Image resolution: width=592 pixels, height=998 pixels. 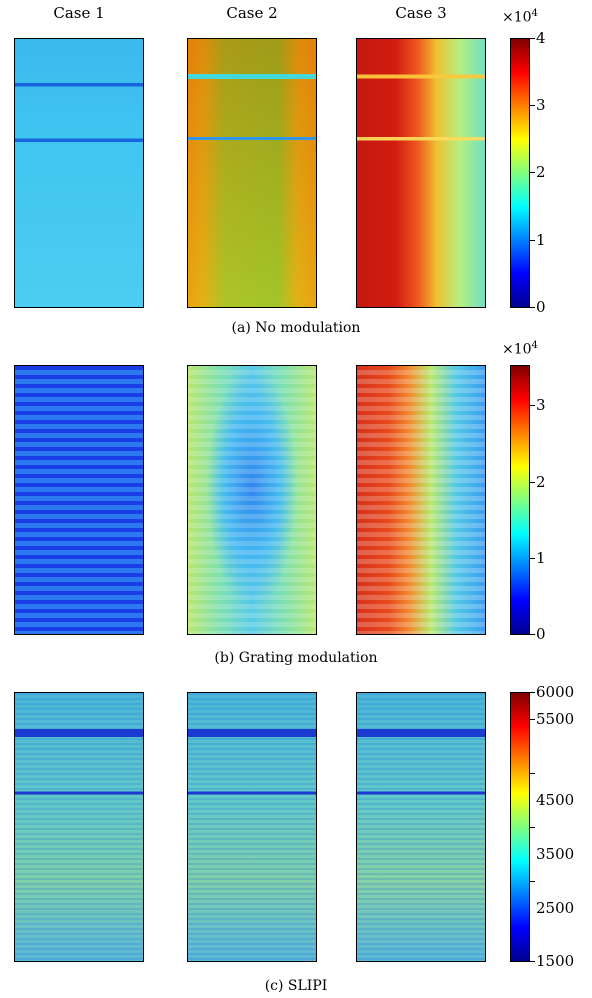 I want to click on colorbar-a-tick-1: 1, so click(x=541, y=240).